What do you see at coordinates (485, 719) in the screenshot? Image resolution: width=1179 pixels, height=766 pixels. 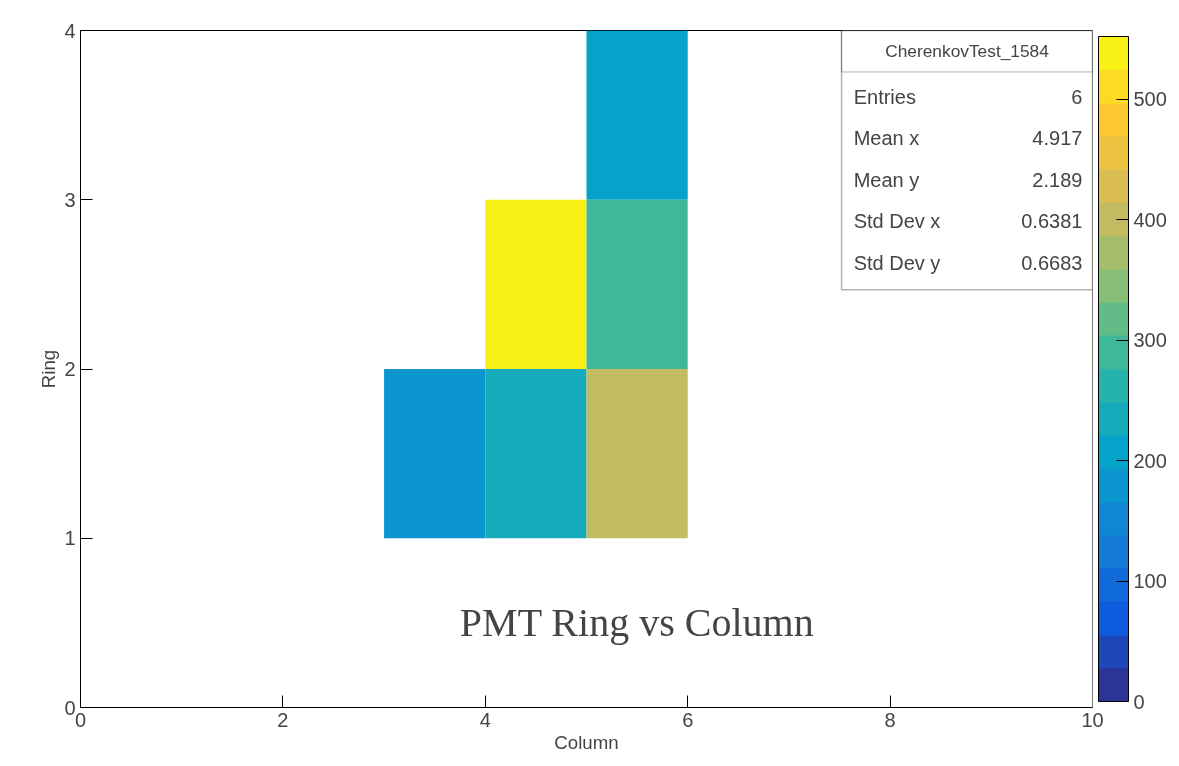 I see `x-tick-label: 4` at bounding box center [485, 719].